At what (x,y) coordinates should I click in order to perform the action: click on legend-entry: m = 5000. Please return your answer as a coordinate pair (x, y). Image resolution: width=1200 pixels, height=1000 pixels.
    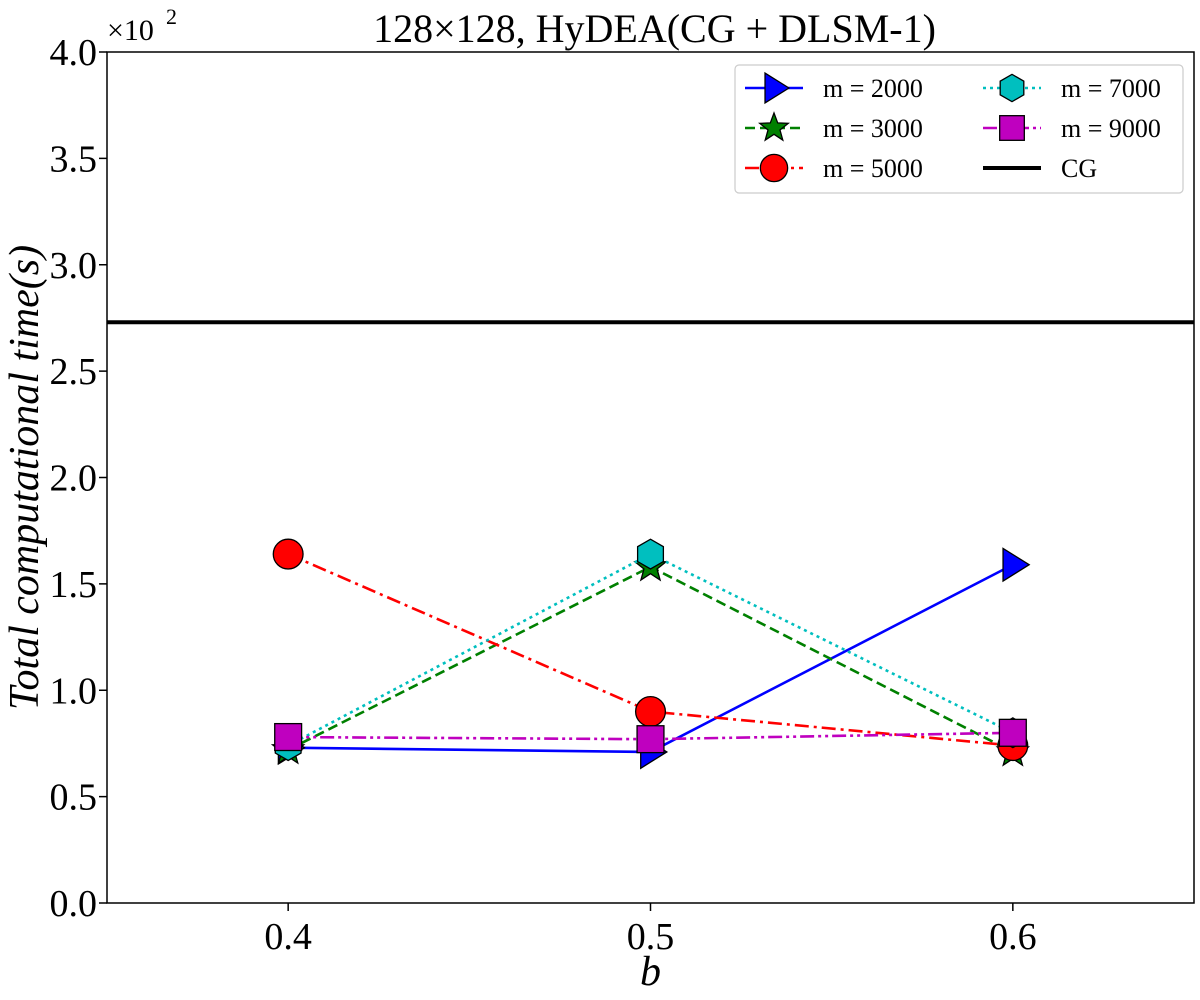
    Looking at the image, I should click on (834, 168).